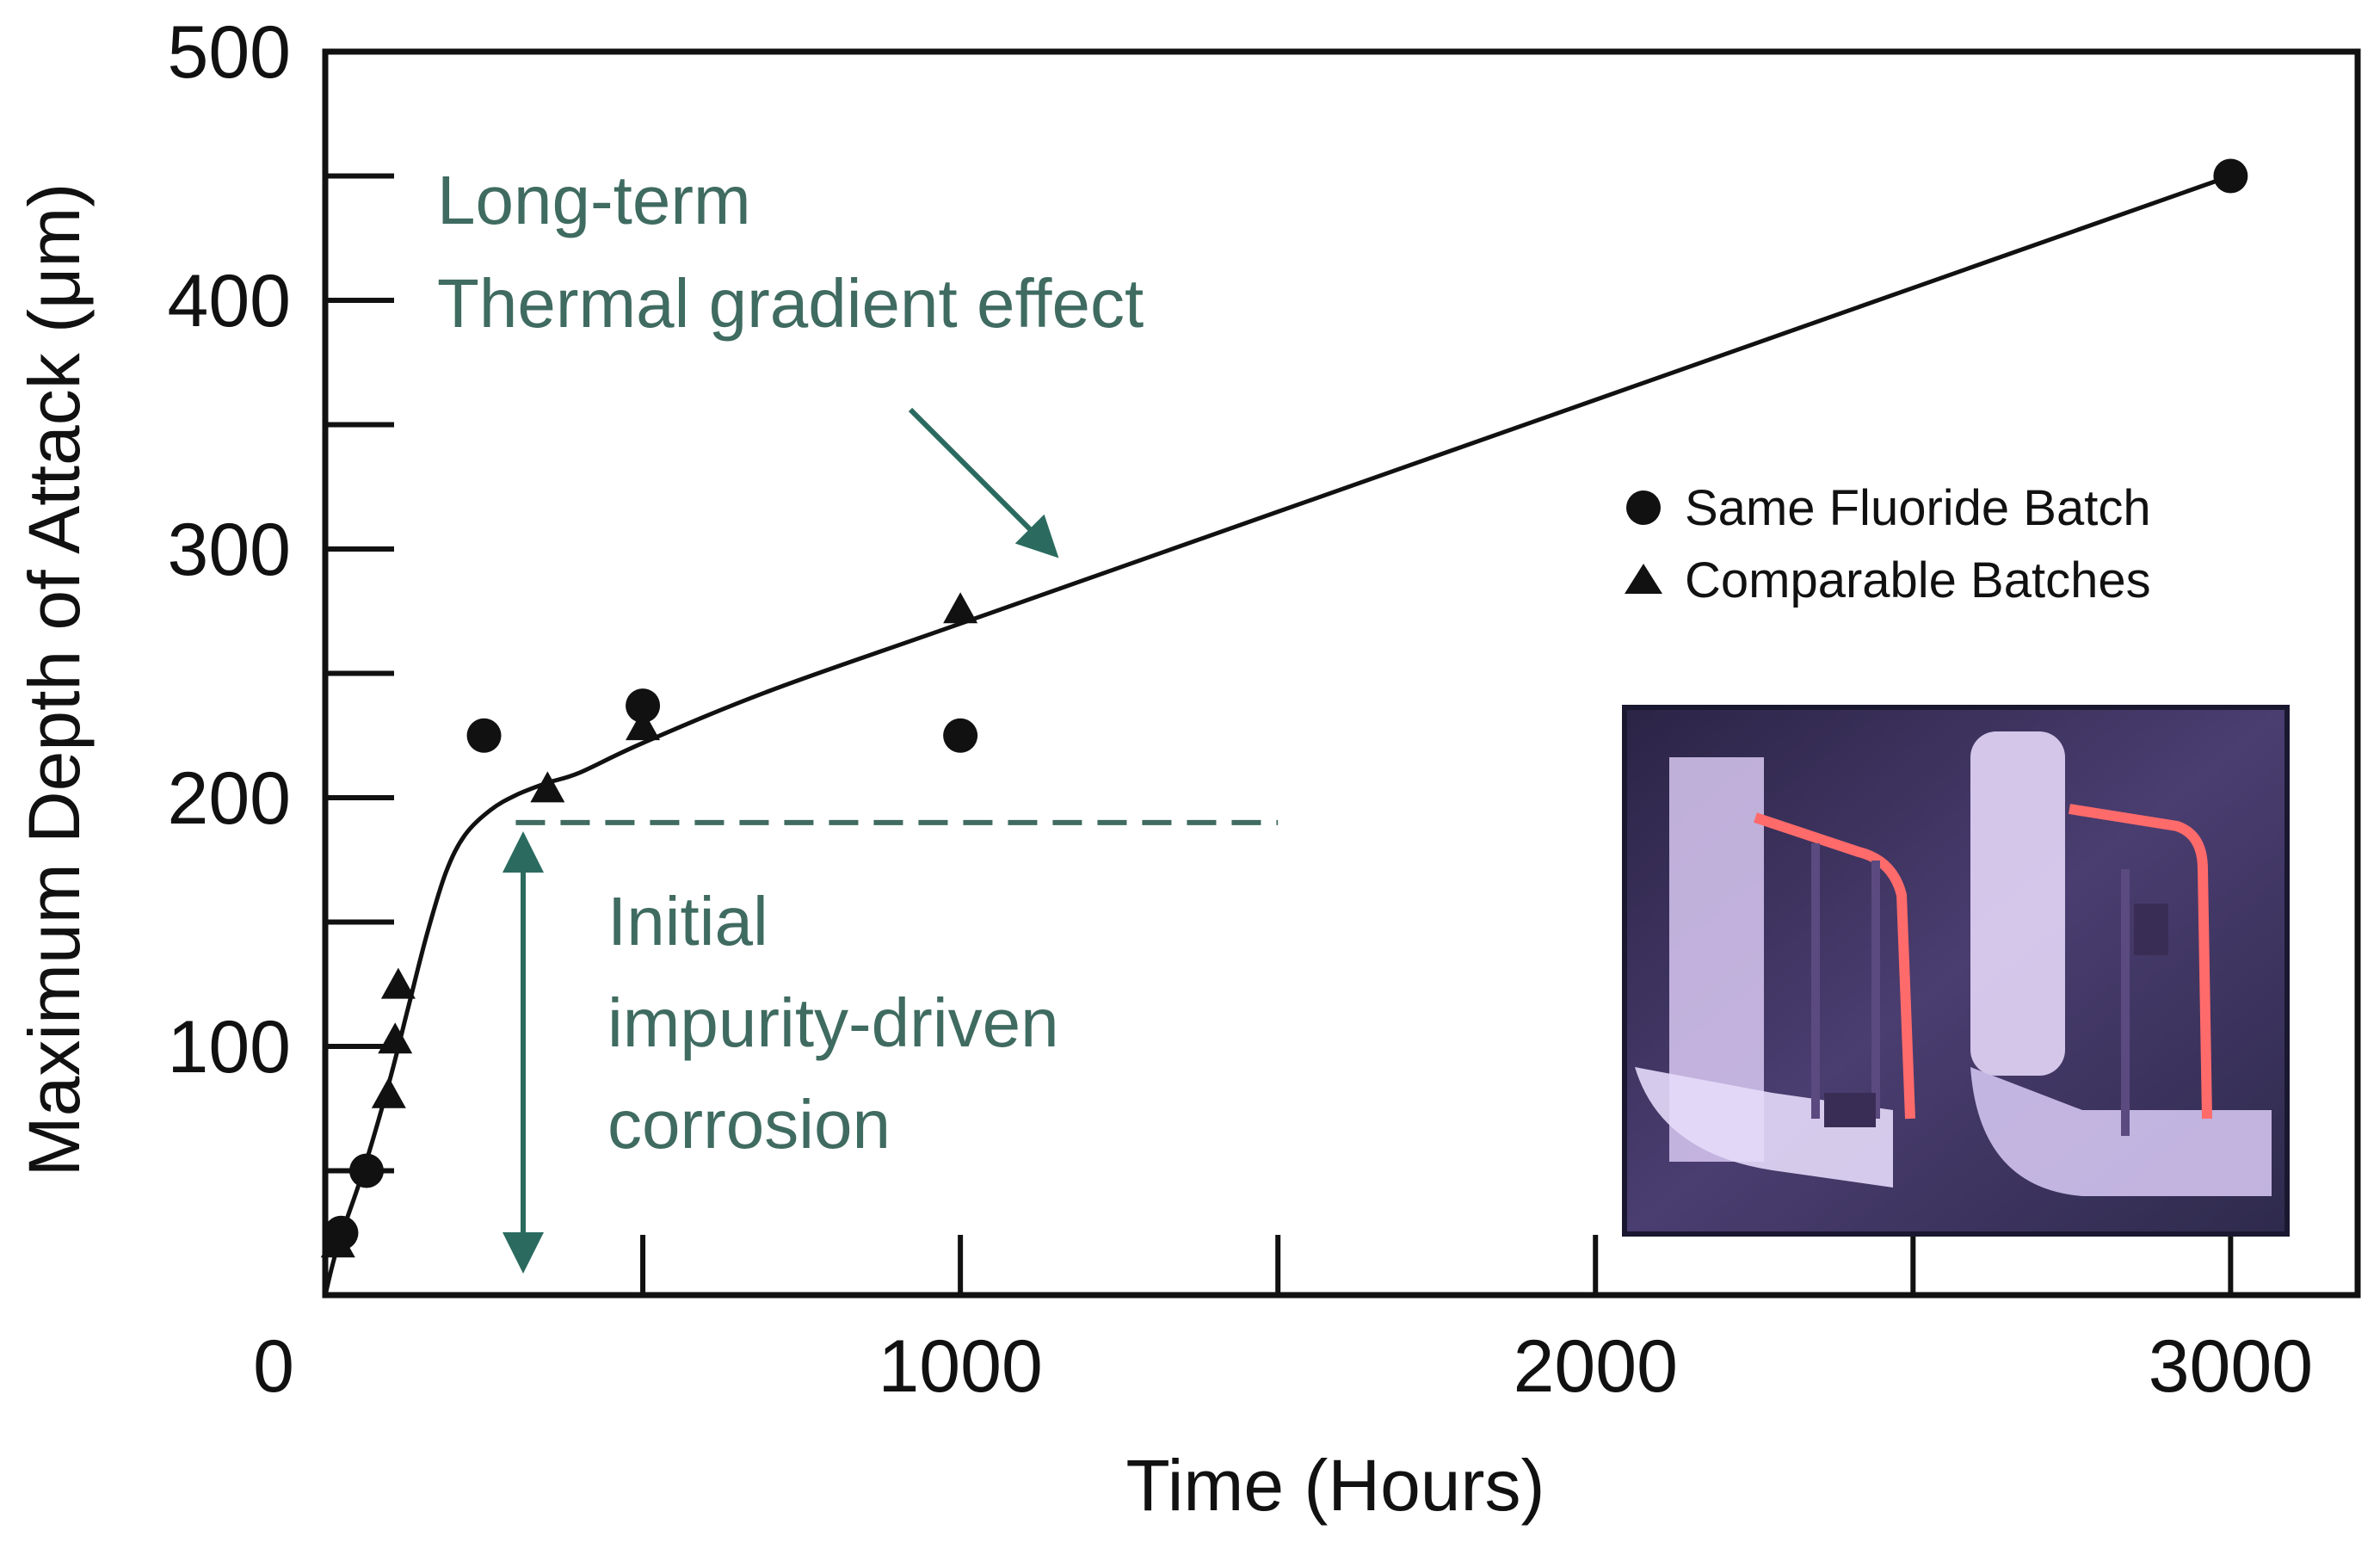 The height and width of the screenshot is (1561, 2380). I want to click on annotation-initial-line-1: Initial, so click(687, 921).